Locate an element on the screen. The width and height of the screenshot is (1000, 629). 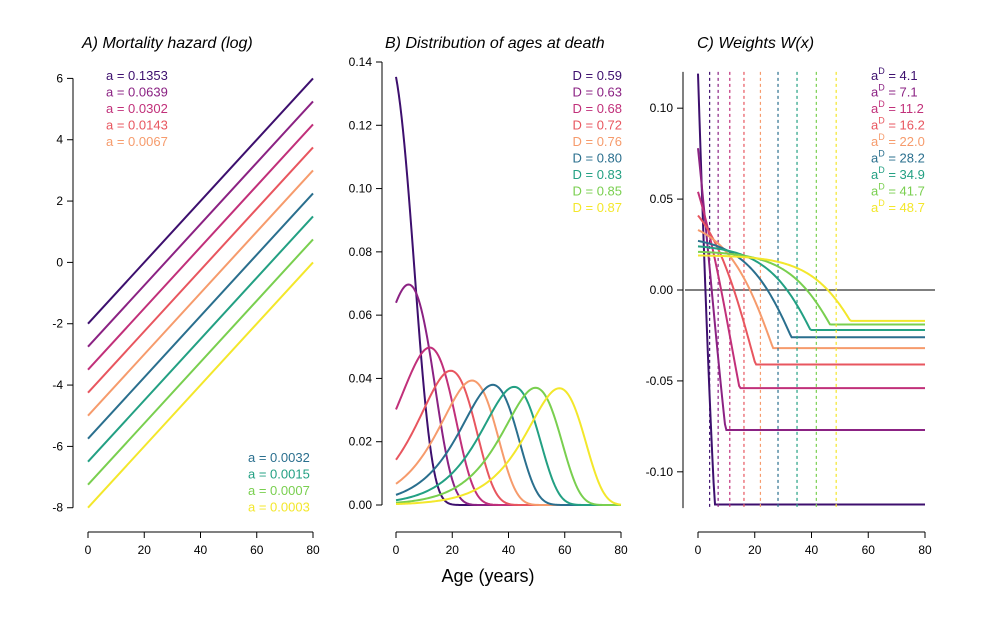
panel-b-y-tick-label: 0.12 is located at coordinates (361, 125).